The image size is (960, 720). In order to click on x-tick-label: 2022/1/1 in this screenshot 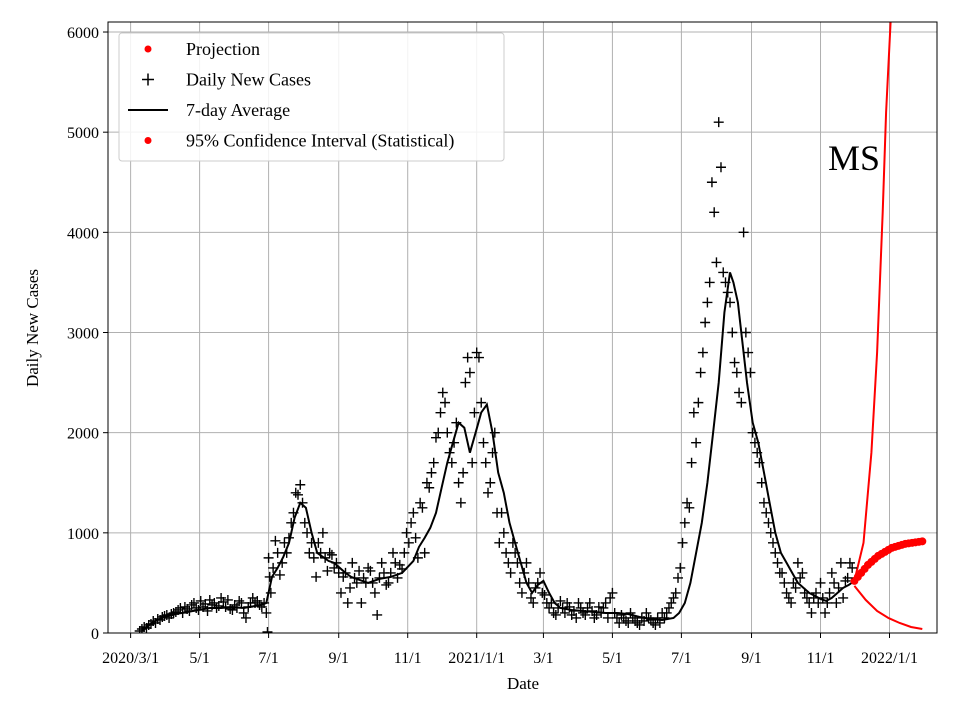, I will do `click(889, 658)`.